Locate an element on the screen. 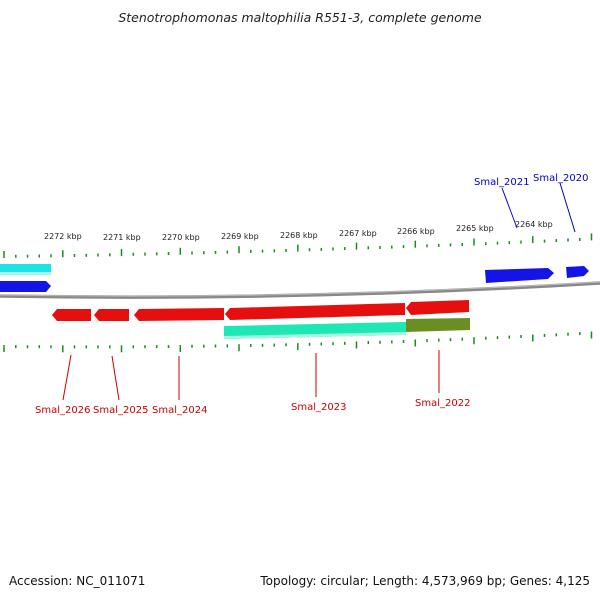 The height and width of the screenshot is (600, 600). reverse-gene-arrow-smal-2023 is located at coordinates (315, 311).